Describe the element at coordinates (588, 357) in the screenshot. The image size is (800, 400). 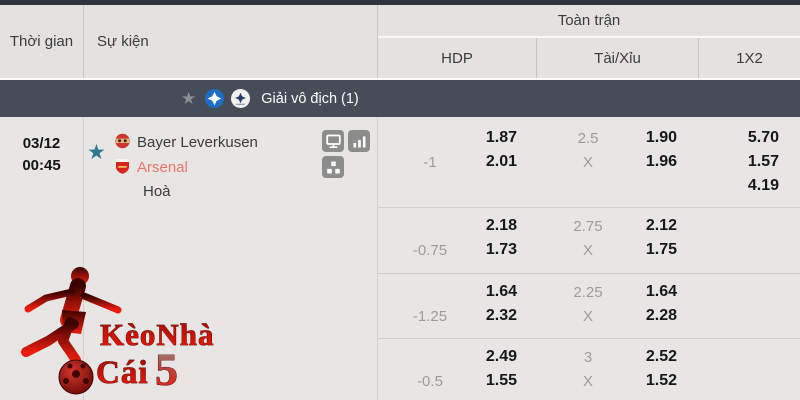
I see `ou-line-label: 3` at that location.